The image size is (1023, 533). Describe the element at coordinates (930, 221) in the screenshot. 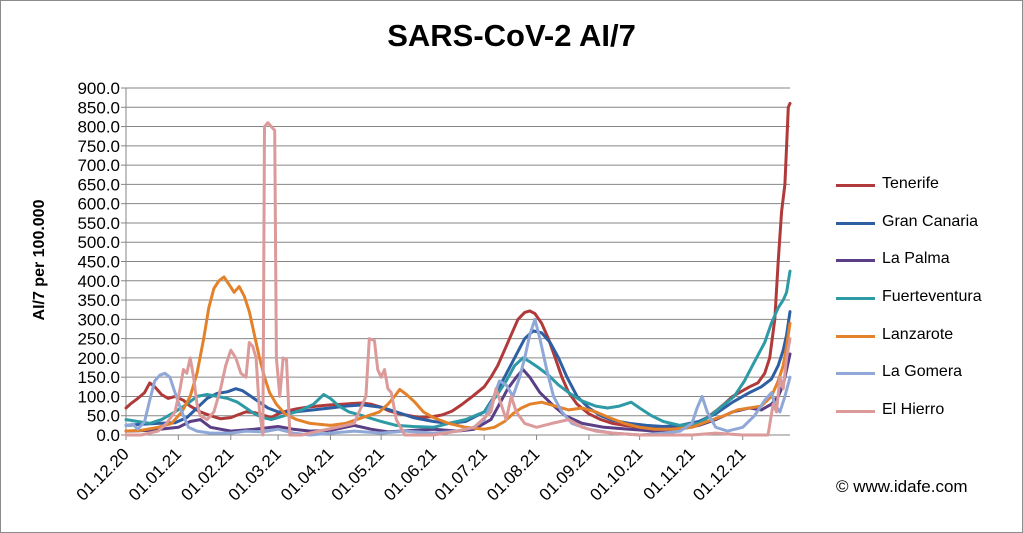

I see `legend-label: Gran Canaria` at that location.